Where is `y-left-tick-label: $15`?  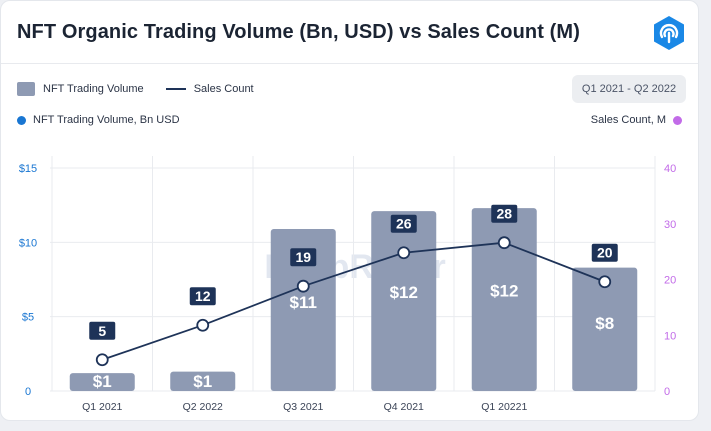 y-left-tick-label: $15 is located at coordinates (28, 169).